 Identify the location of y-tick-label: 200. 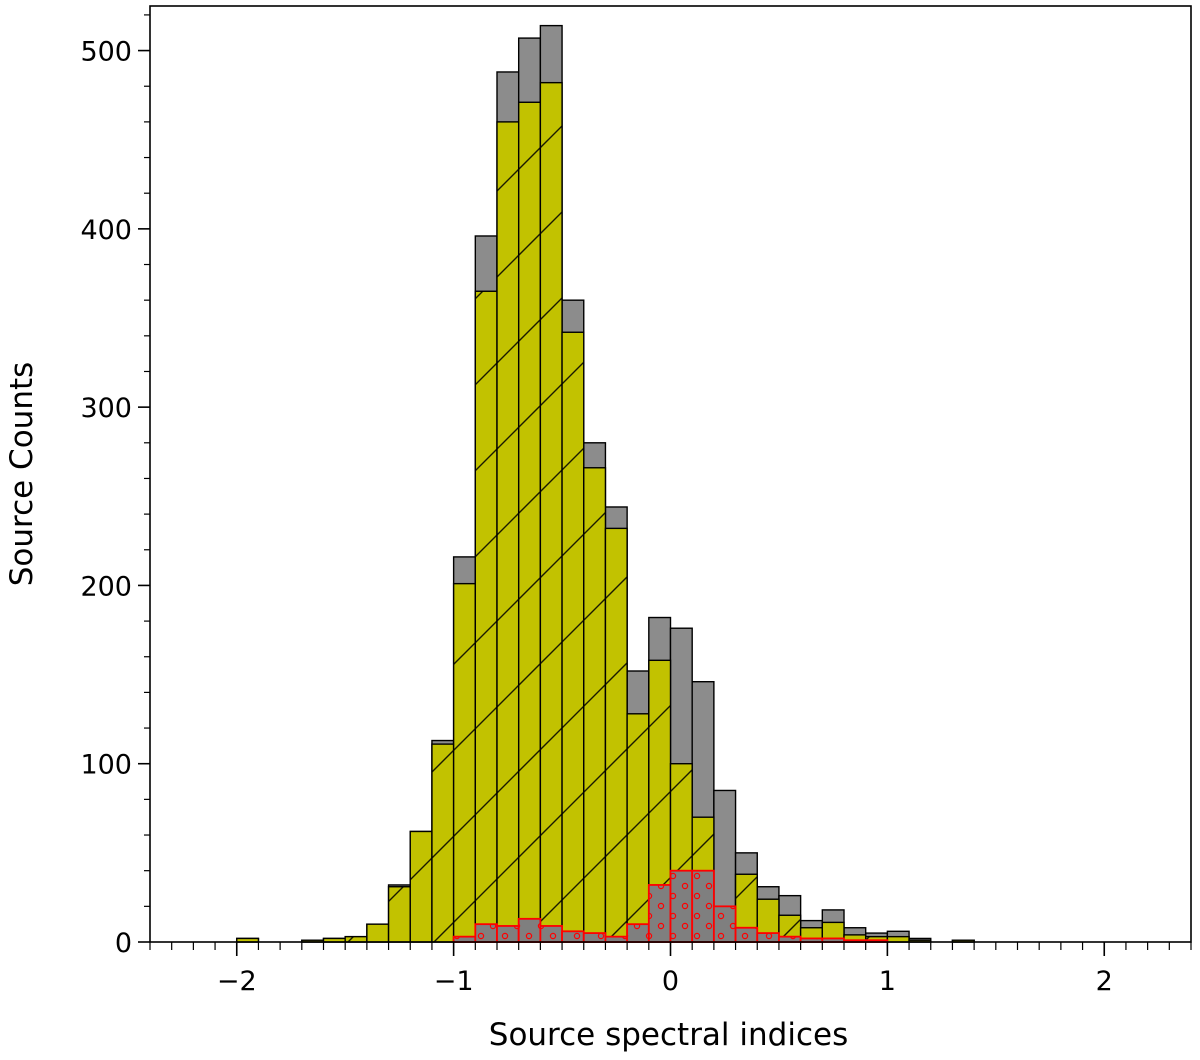
(106, 586).